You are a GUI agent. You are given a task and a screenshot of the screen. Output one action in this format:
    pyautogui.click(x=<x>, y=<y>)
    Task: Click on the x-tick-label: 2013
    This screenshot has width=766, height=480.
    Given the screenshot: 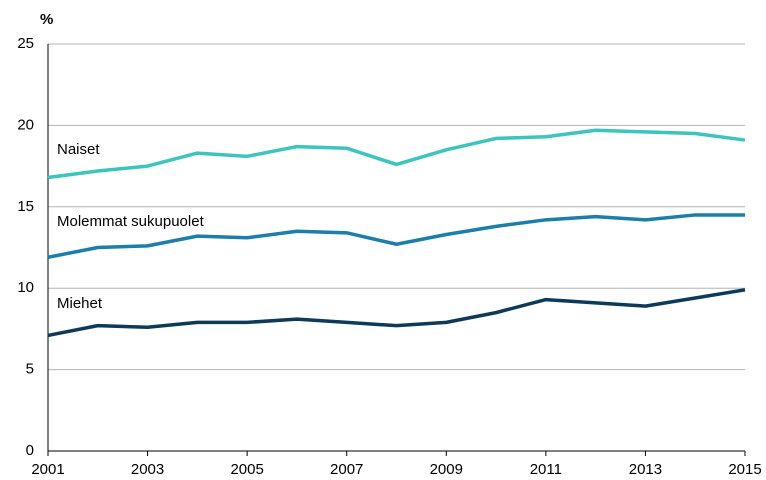 What is the action you would take?
    pyautogui.click(x=645, y=469)
    